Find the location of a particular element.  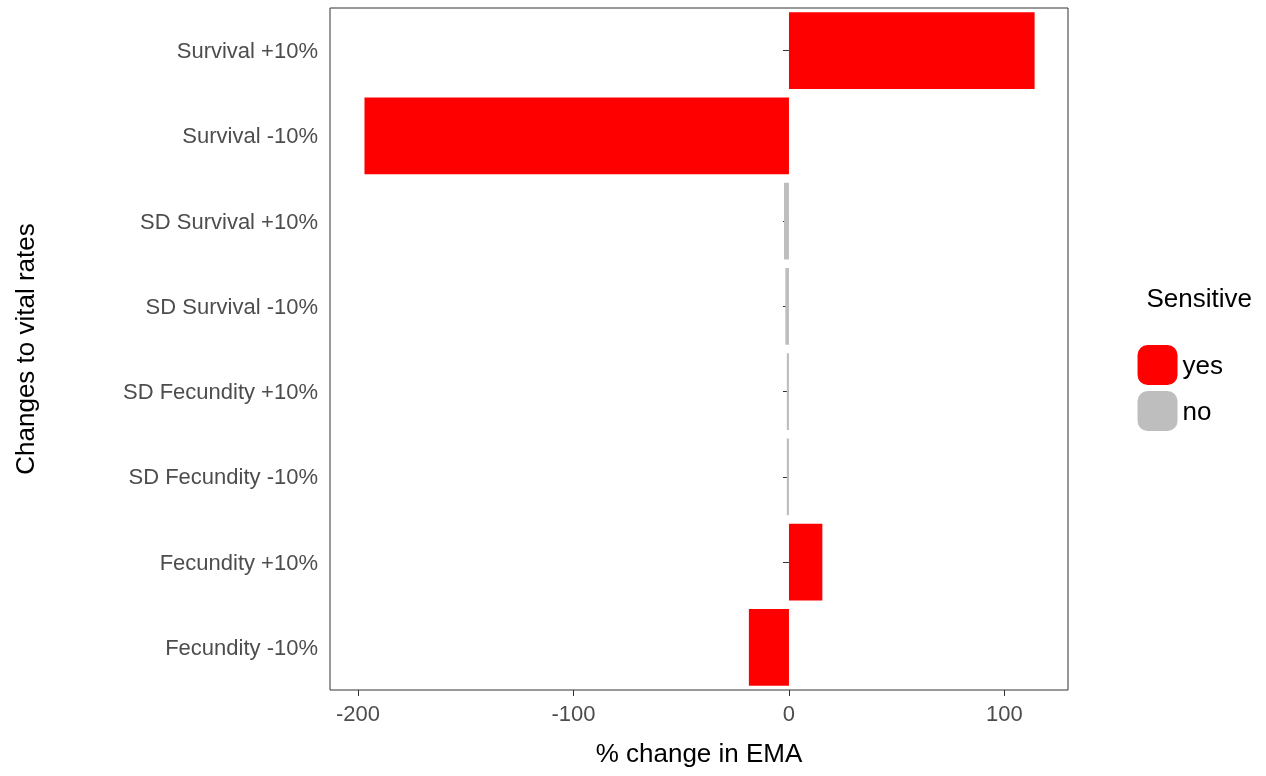

y-tick-label: SD Fecundity +10% is located at coordinates (220, 392).